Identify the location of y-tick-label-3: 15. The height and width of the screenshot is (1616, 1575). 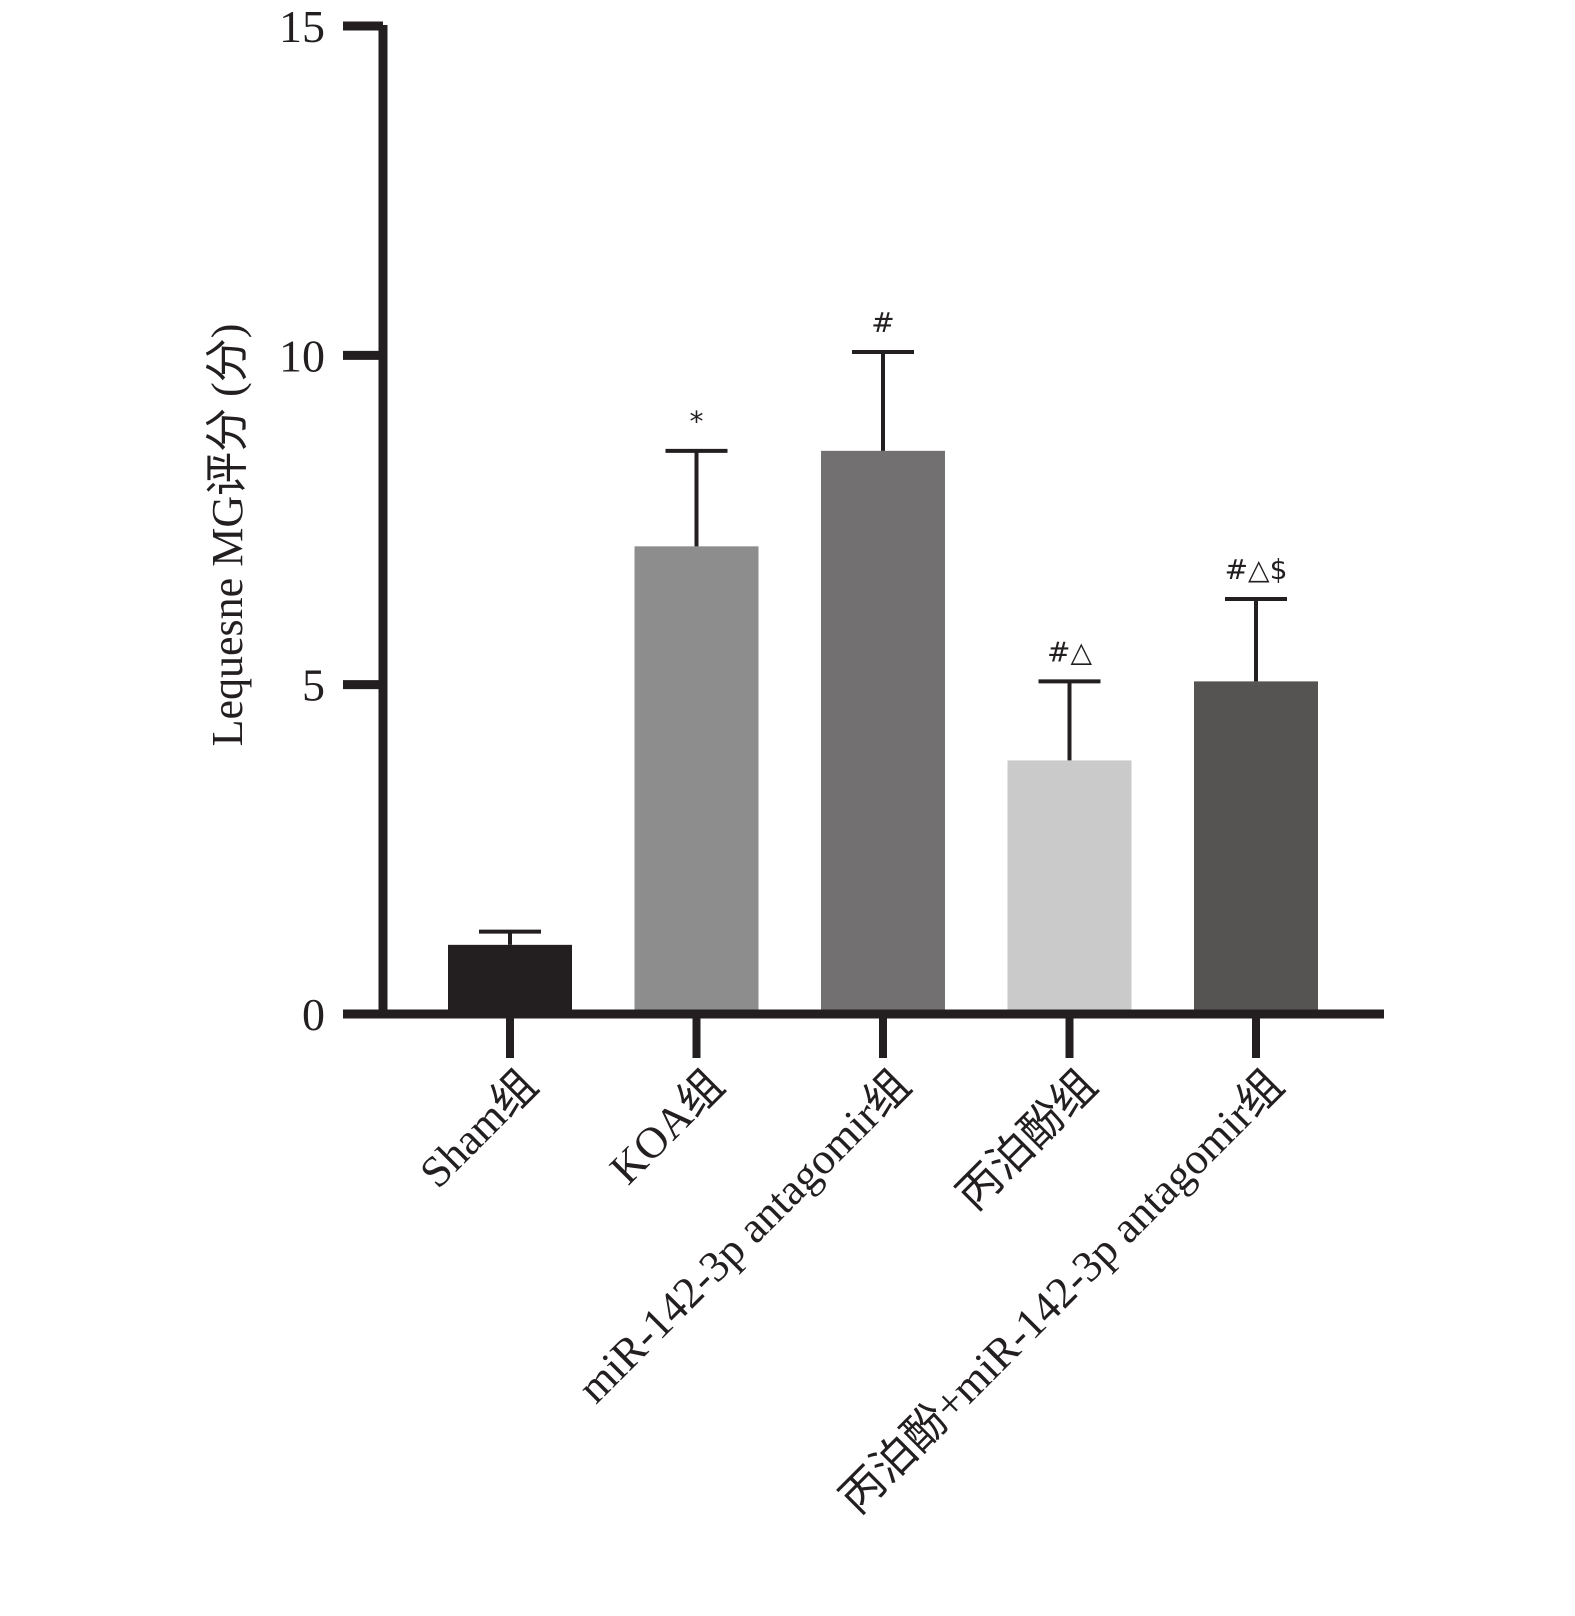
(302, 26).